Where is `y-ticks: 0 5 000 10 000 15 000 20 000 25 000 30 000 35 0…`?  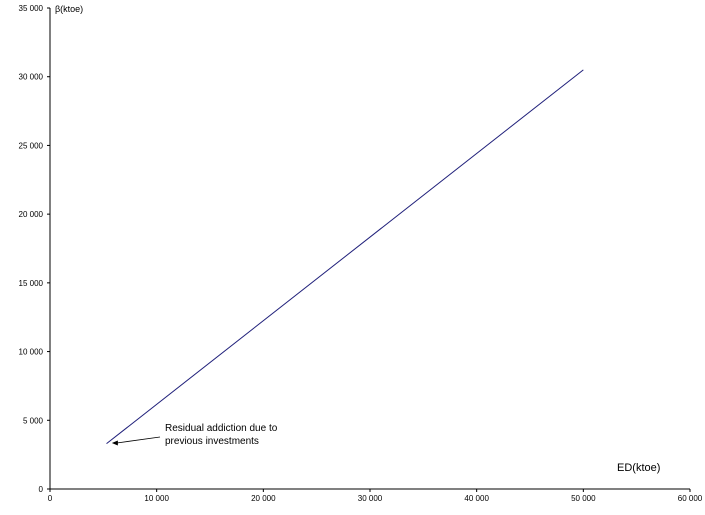
y-ticks: 0 5 000 10 000 15 000 20 000 25 000 30 000 35 0… is located at coordinates (34, 249).